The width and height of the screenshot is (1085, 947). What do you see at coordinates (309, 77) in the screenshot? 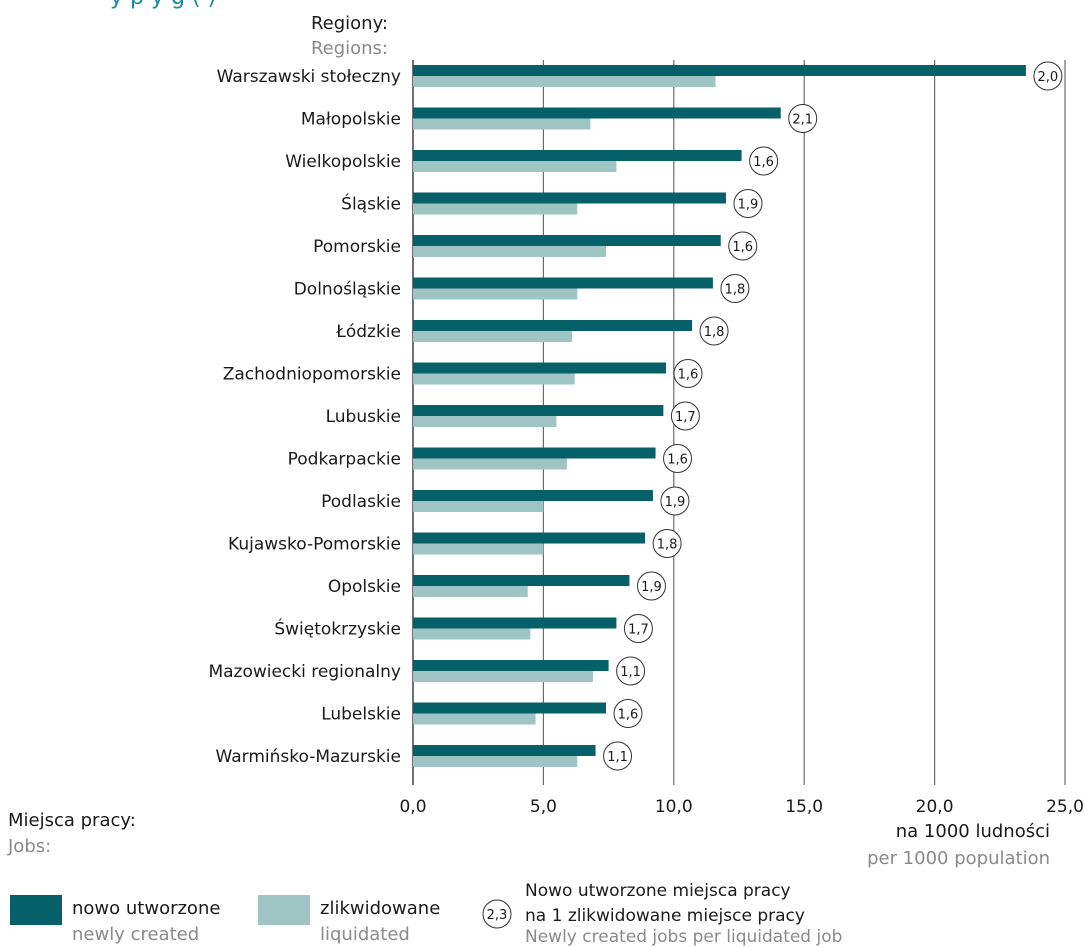
I see `category-label: Warszawski stołeczny` at bounding box center [309, 77].